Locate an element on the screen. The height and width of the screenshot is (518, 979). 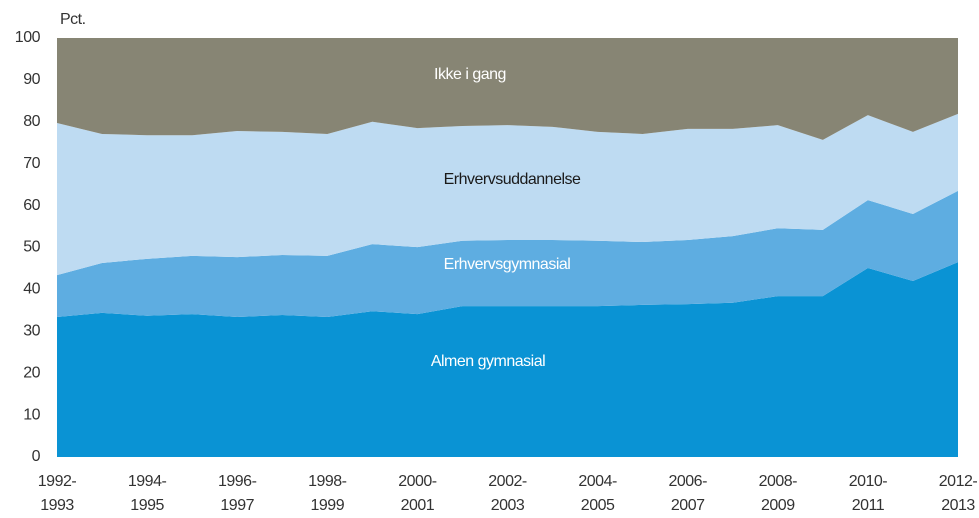
y-tick-label: 100 is located at coordinates (28, 37).